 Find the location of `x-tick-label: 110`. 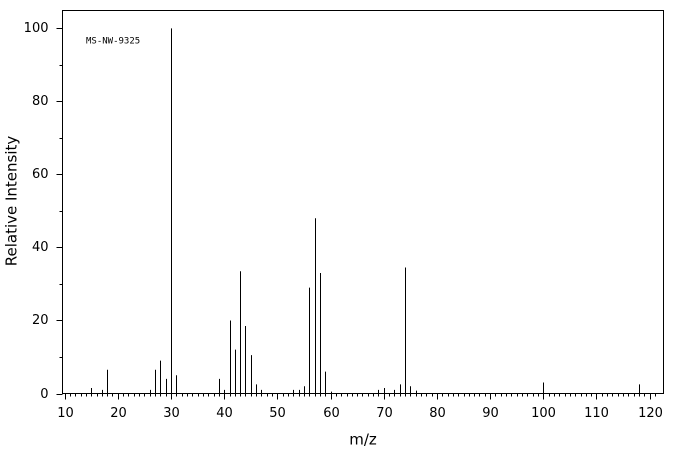

x-tick-label: 110 is located at coordinates (596, 413).